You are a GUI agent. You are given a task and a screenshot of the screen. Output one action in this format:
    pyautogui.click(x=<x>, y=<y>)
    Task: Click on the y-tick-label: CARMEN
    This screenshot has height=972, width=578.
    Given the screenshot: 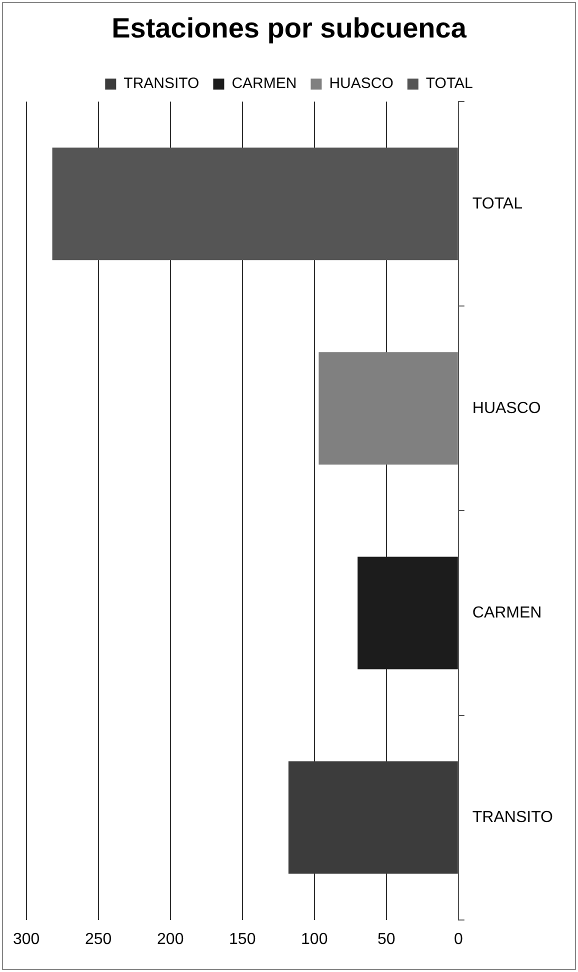 What is the action you would take?
    pyautogui.click(x=507, y=613)
    